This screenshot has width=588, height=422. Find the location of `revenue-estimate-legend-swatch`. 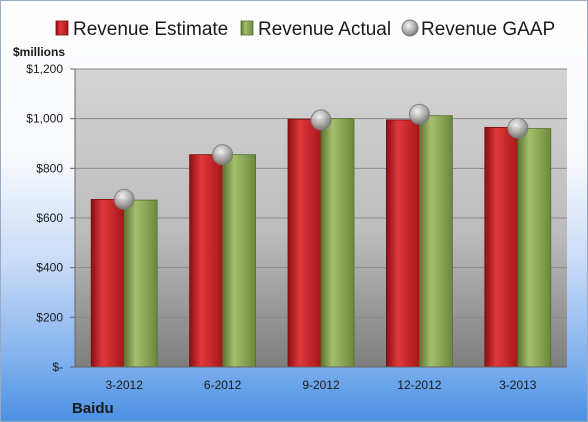

revenue-estimate-legend-swatch is located at coordinates (62, 28).